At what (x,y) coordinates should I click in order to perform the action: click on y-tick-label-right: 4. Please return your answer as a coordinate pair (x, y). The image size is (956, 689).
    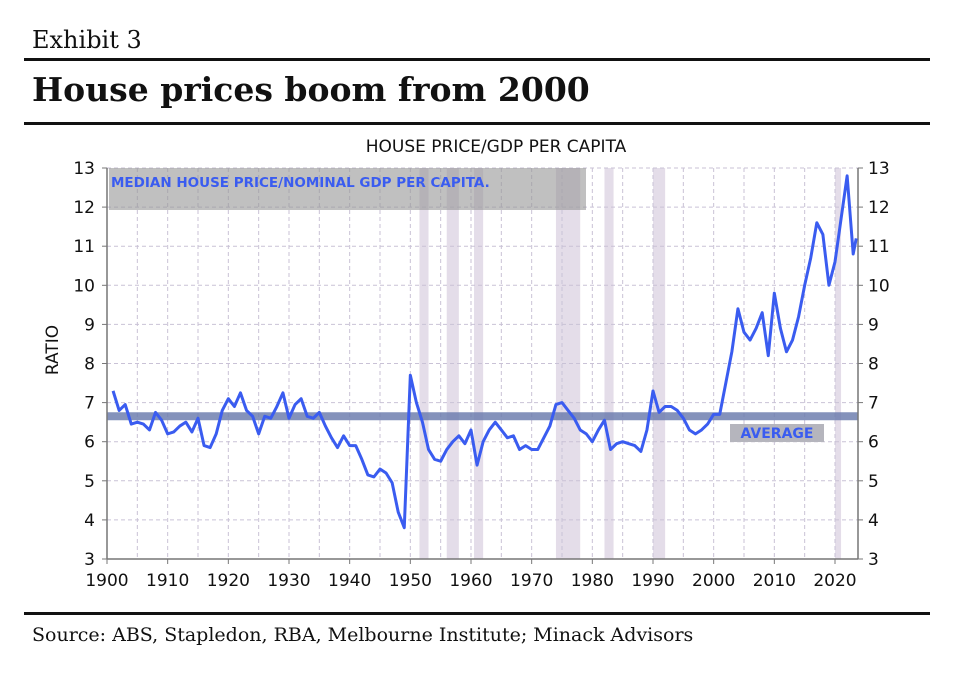
    Looking at the image, I should click on (873, 521).